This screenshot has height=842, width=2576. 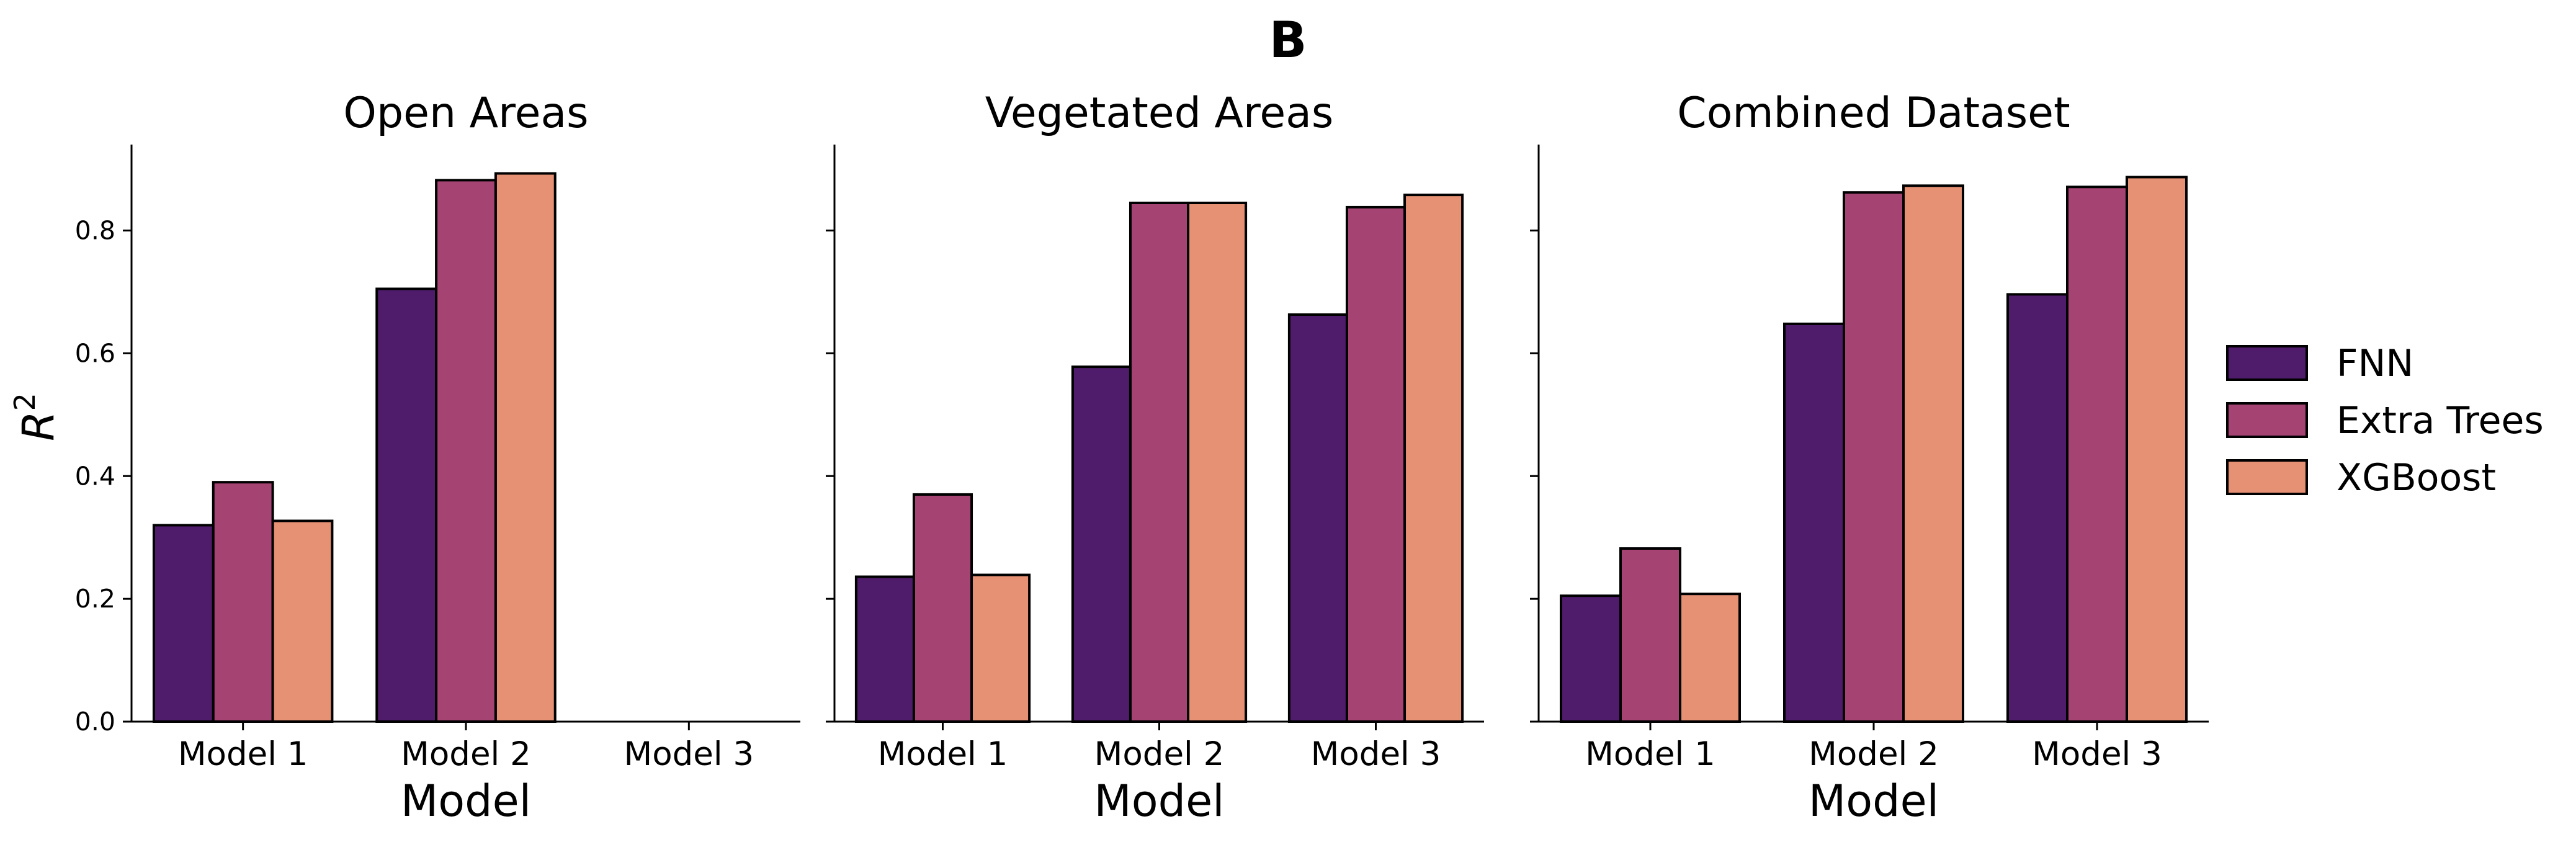 What do you see at coordinates (1288, 40) in the screenshot?
I see `figure-title: B` at bounding box center [1288, 40].